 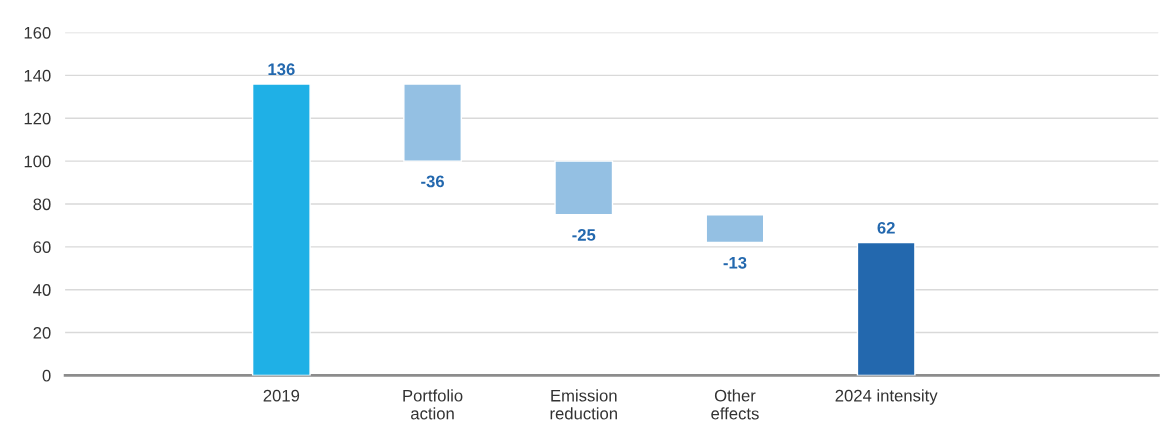 I want to click on y-tick-label: 160, so click(x=37, y=32).